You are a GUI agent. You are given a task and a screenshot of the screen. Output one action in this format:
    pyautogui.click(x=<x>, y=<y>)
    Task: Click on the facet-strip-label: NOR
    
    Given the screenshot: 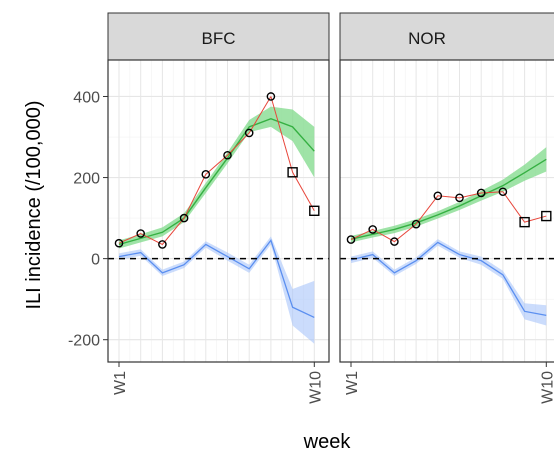 What is the action you would take?
    pyautogui.click(x=427, y=38)
    